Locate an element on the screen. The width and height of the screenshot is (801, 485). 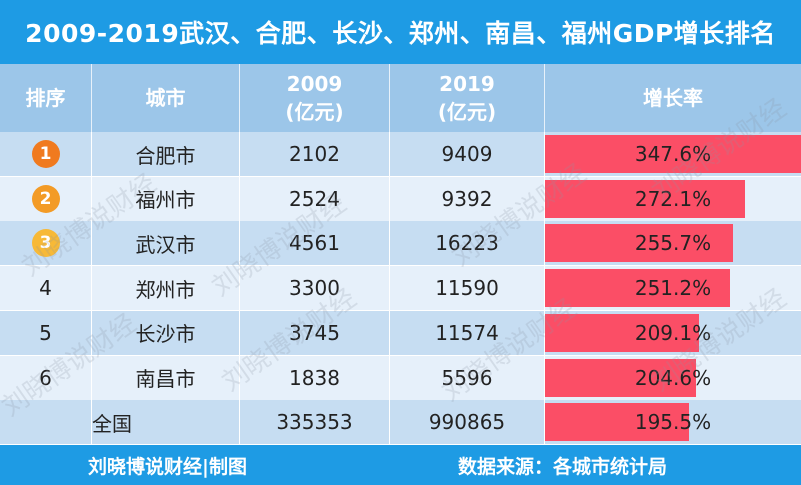
rank-cell is located at coordinates (46, 422).